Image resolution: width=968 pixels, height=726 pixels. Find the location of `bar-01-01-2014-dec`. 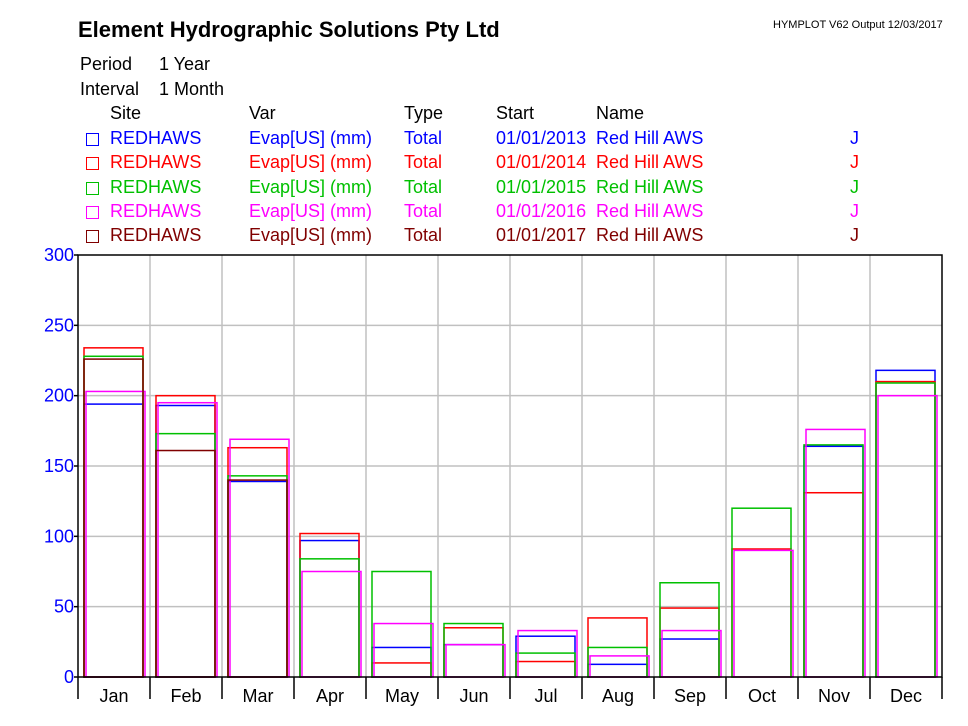

bar-01-01-2014-dec is located at coordinates (905, 529).